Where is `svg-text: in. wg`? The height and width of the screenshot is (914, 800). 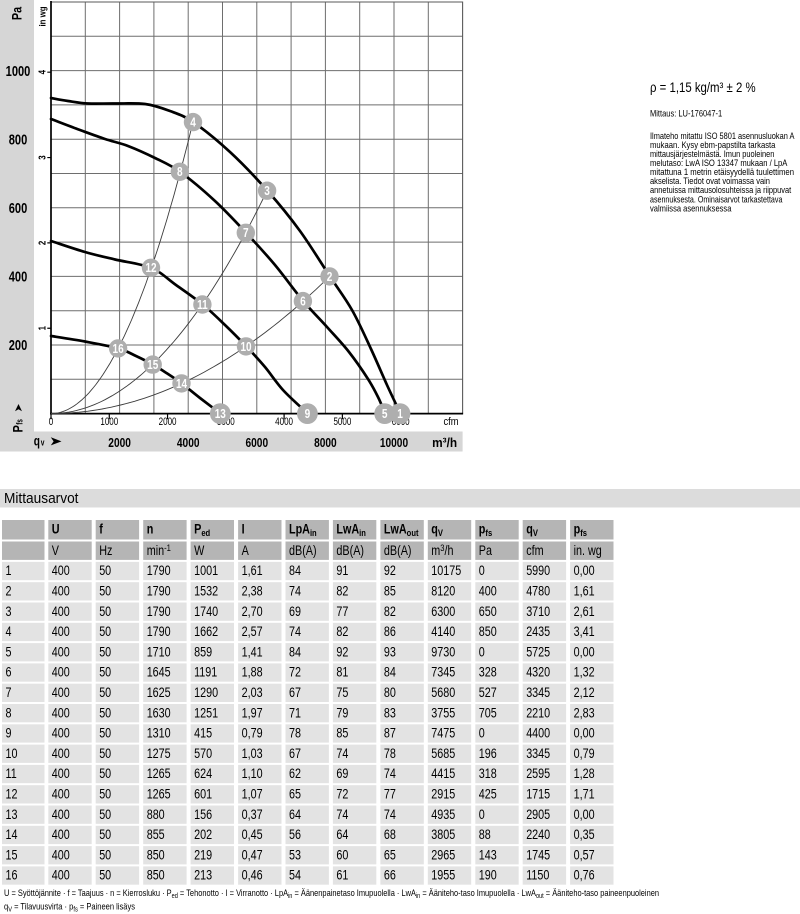 svg-text: in. wg is located at coordinates (588, 550).